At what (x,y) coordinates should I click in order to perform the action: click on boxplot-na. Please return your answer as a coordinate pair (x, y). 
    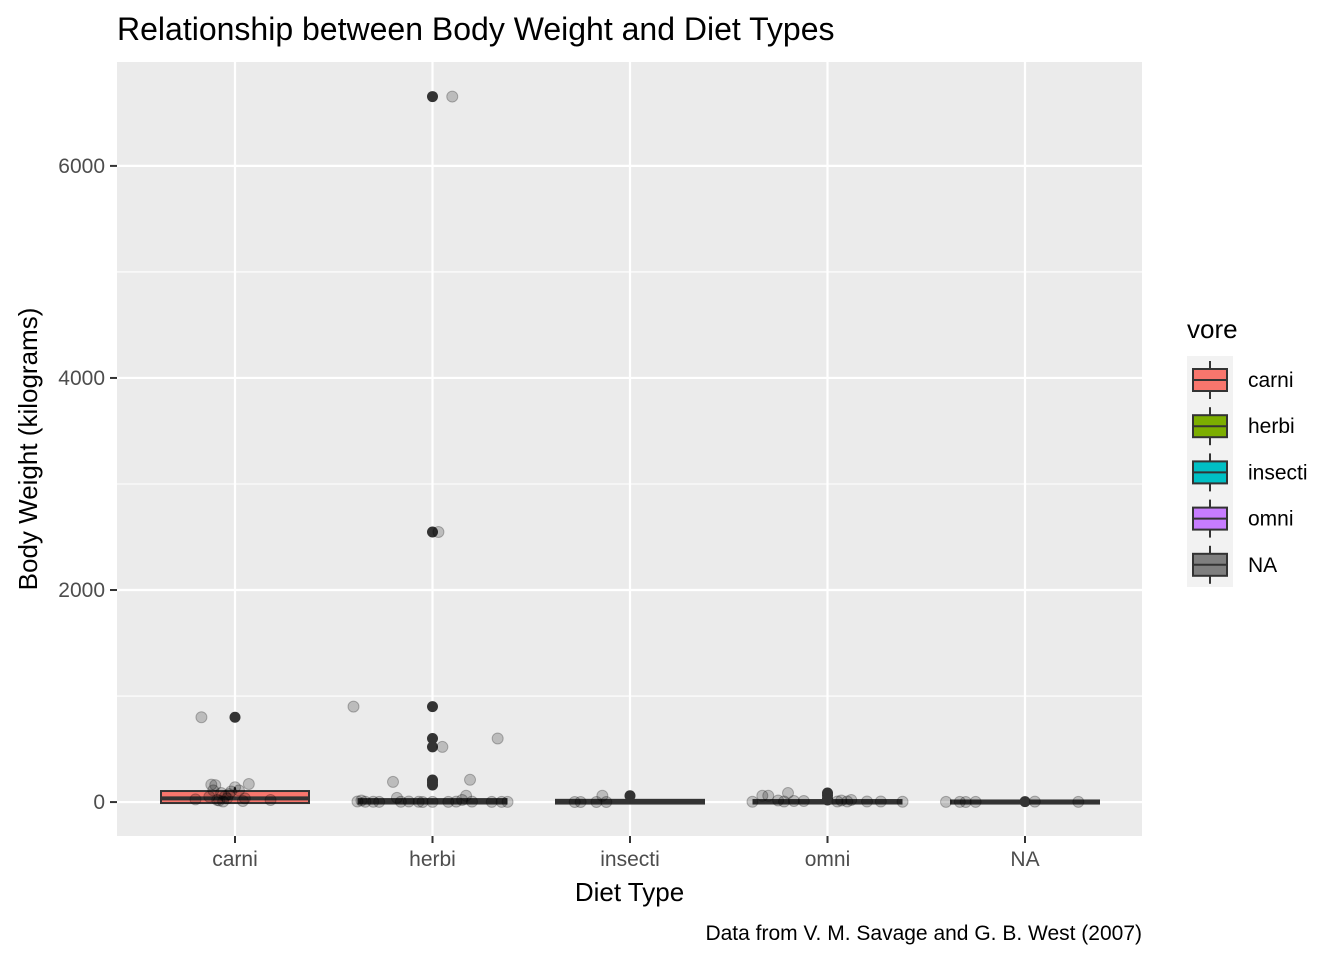
    Looking at the image, I should click on (1025, 802).